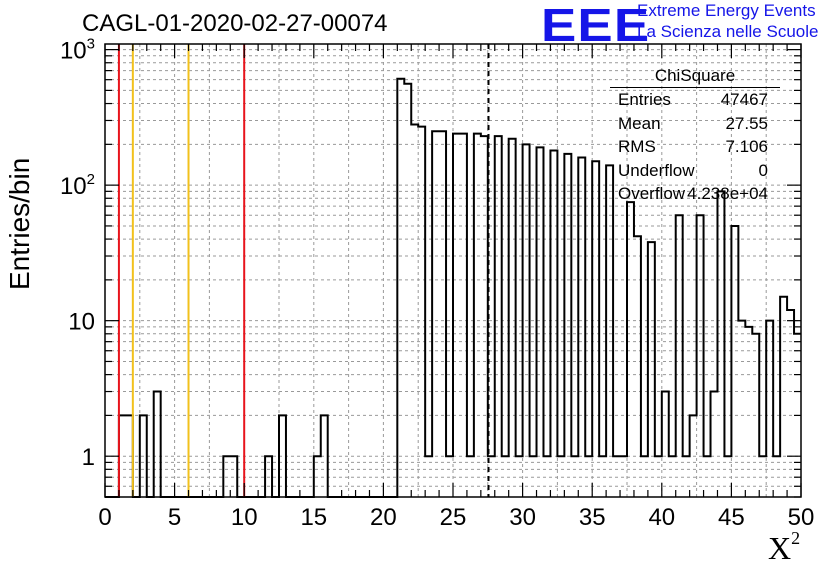 Image resolution: width=836 pixels, height=572 pixels. I want to click on stats-row-underflow: Underflow 0, so click(695, 171).